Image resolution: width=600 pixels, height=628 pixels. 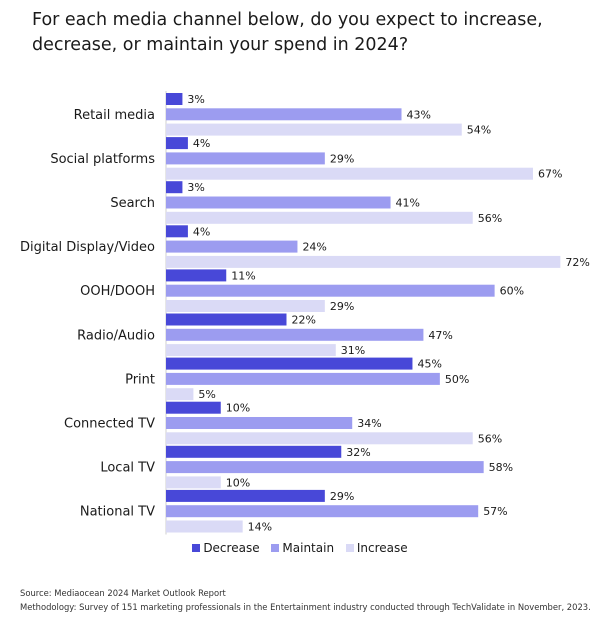 What do you see at coordinates (245, 158) in the screenshot?
I see `bar-maintain-social-platforms` at bounding box center [245, 158].